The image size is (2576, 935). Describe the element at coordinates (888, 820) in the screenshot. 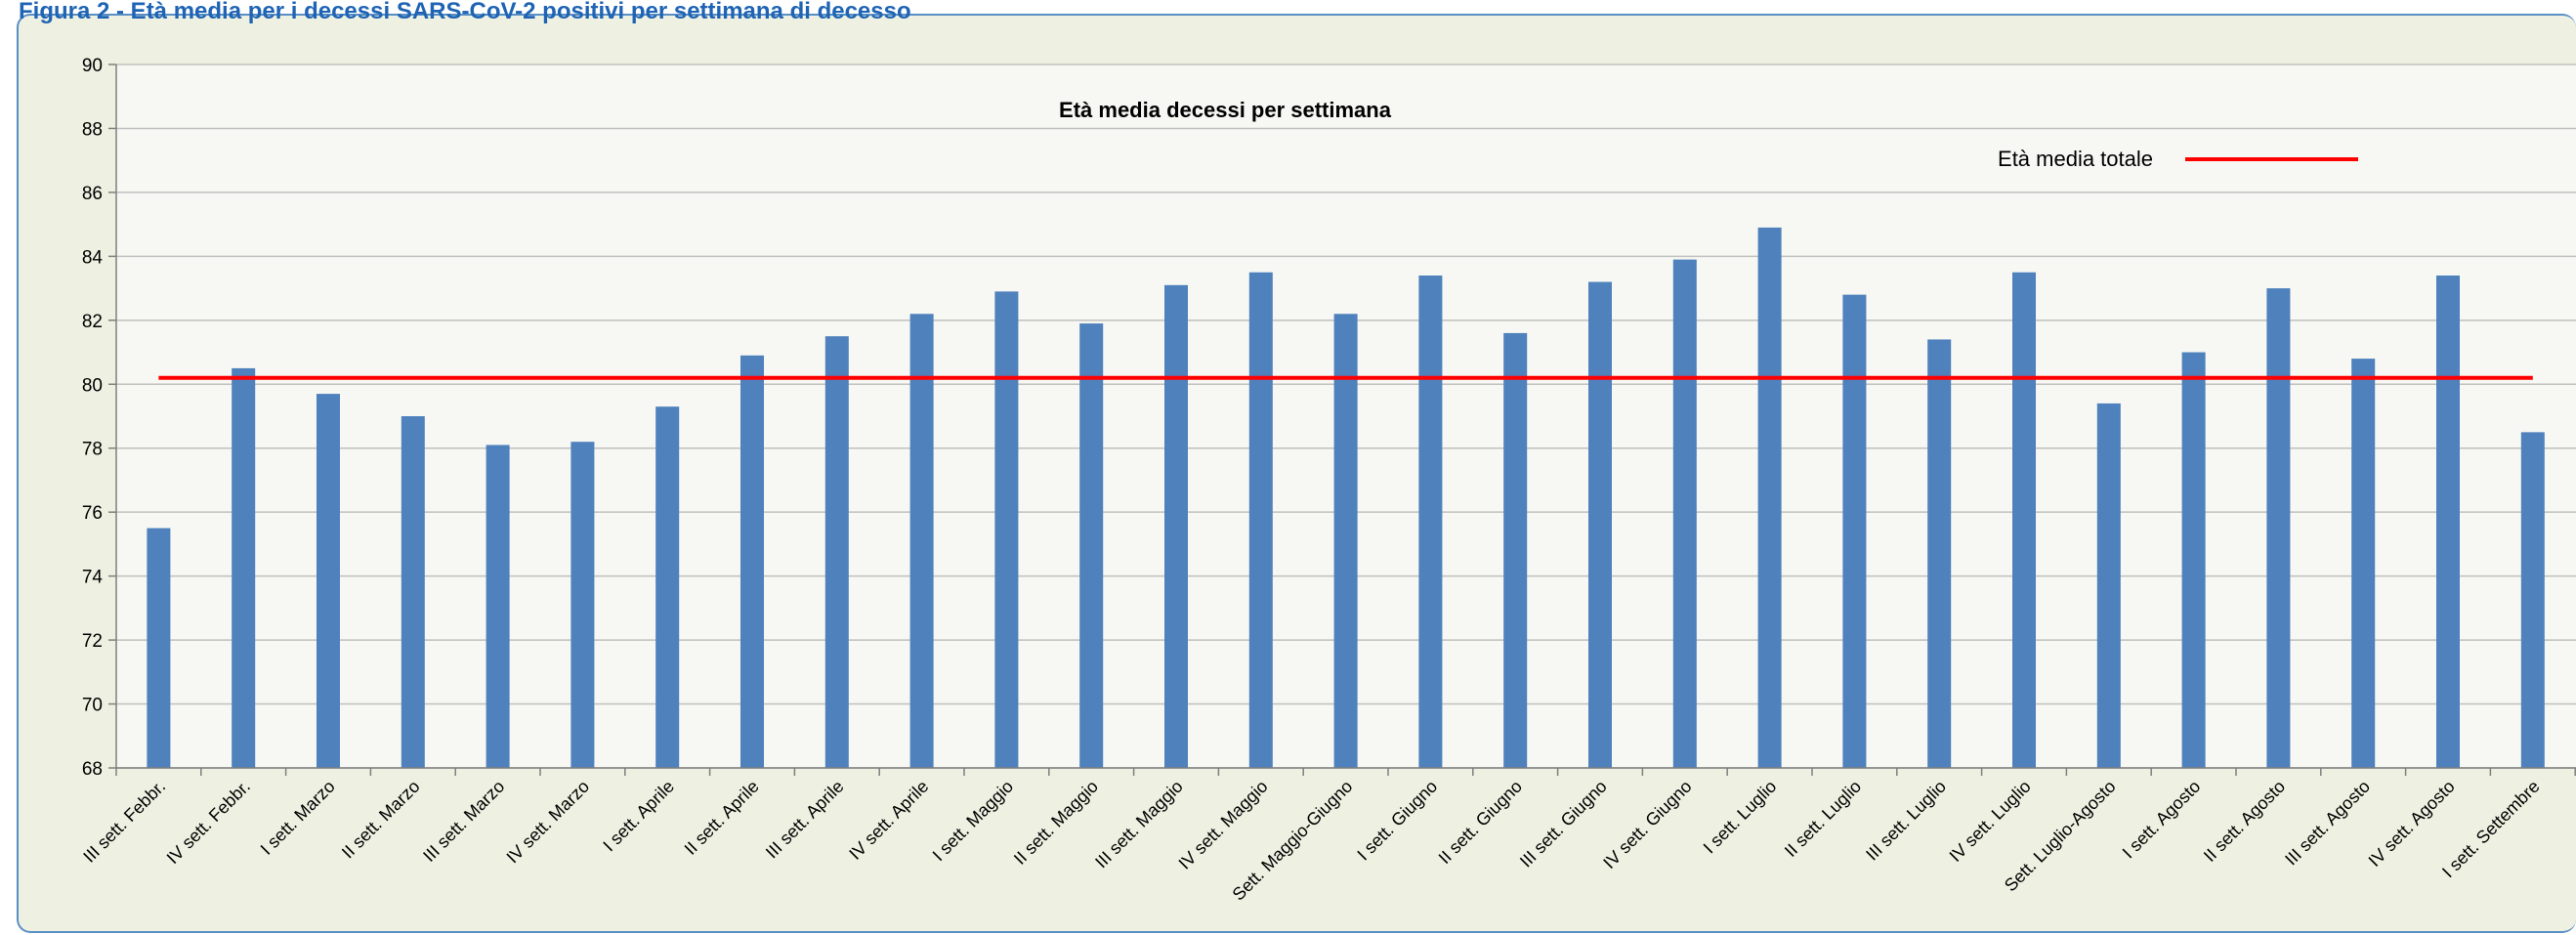

I see `x-tick-label: IV sett. Aprile` at that location.